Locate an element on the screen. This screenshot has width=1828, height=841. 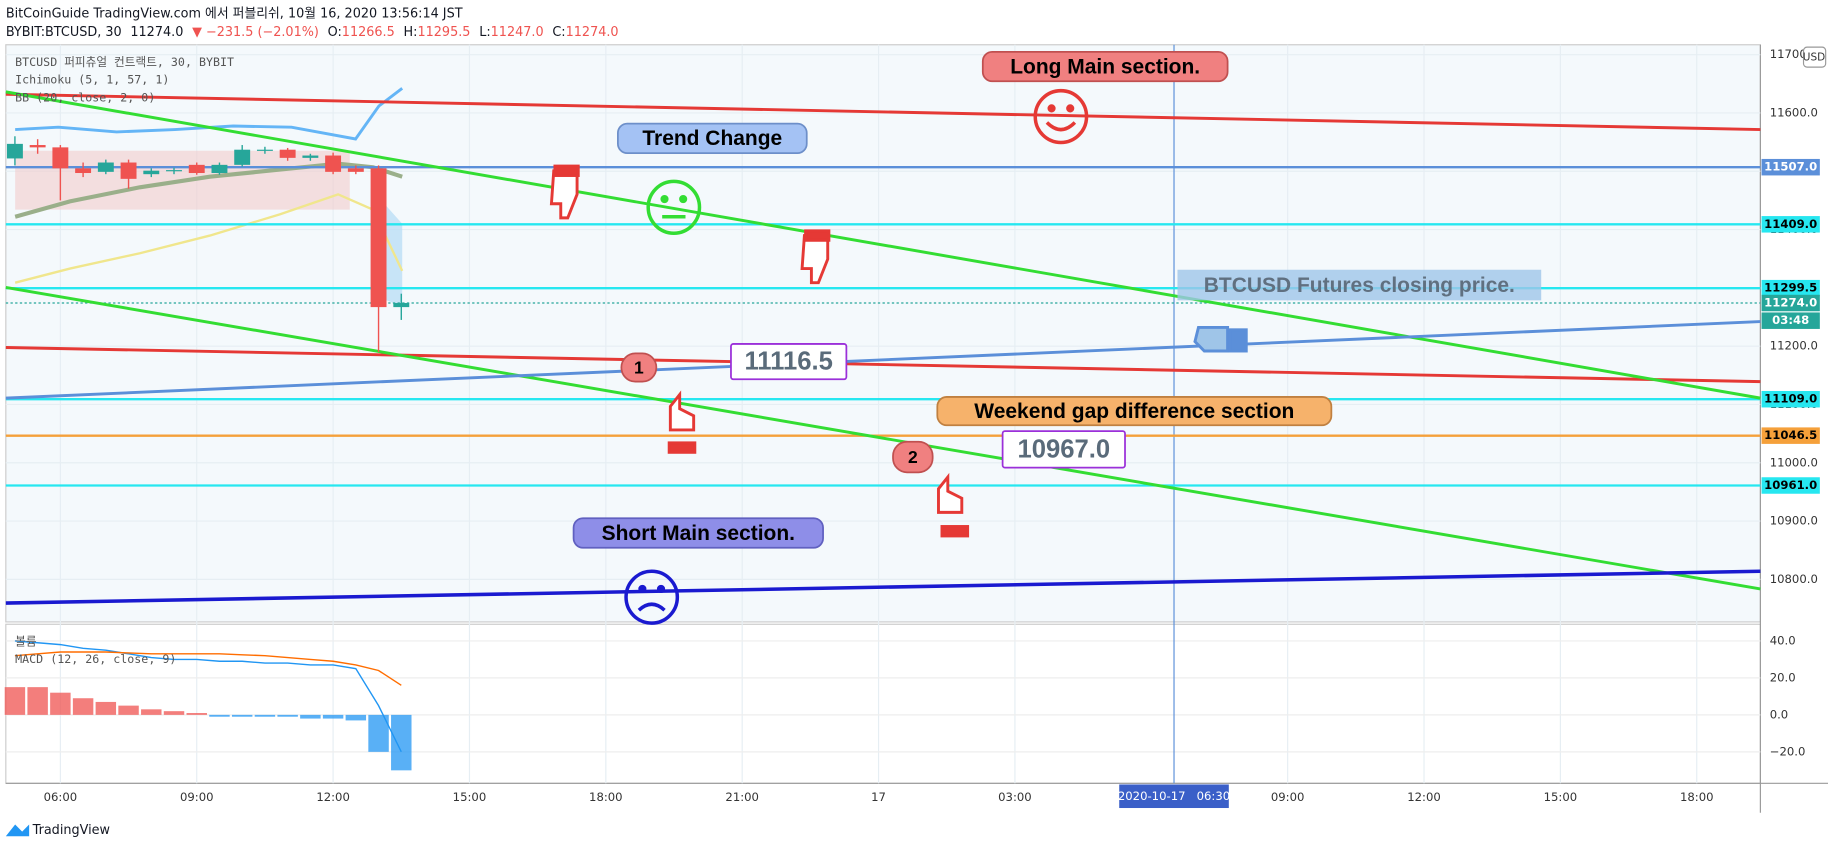
currency: USD is located at coordinates (1814, 58).